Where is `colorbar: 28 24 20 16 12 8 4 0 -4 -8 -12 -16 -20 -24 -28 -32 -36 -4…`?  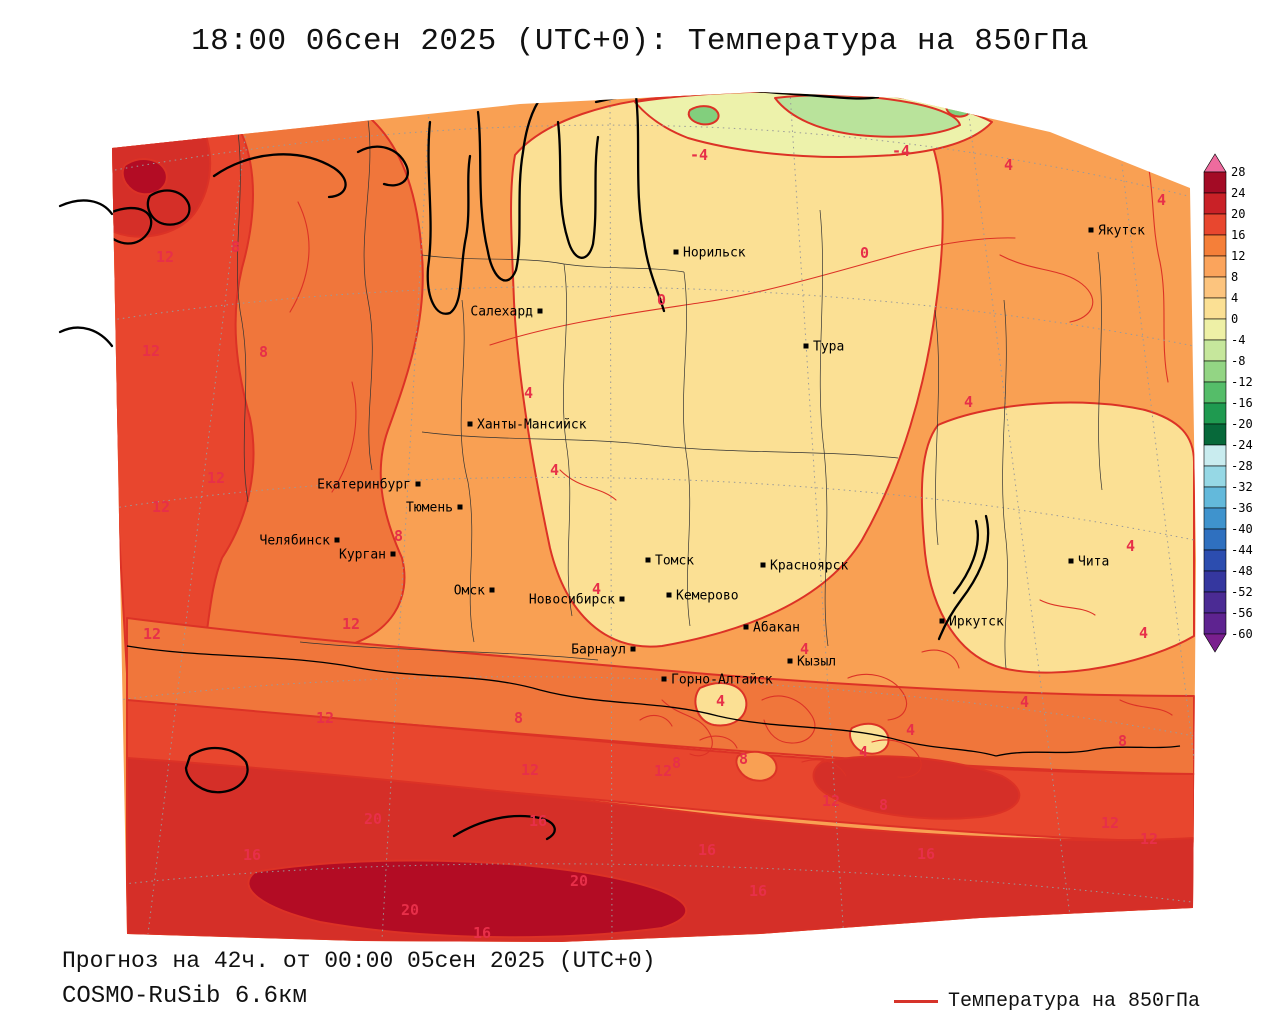 colorbar: 28 24 20 16 12 8 4 0 -4 -8 -12 -16 -20 -24 -28 -32 -36 -4… is located at coordinates (1228, 403).